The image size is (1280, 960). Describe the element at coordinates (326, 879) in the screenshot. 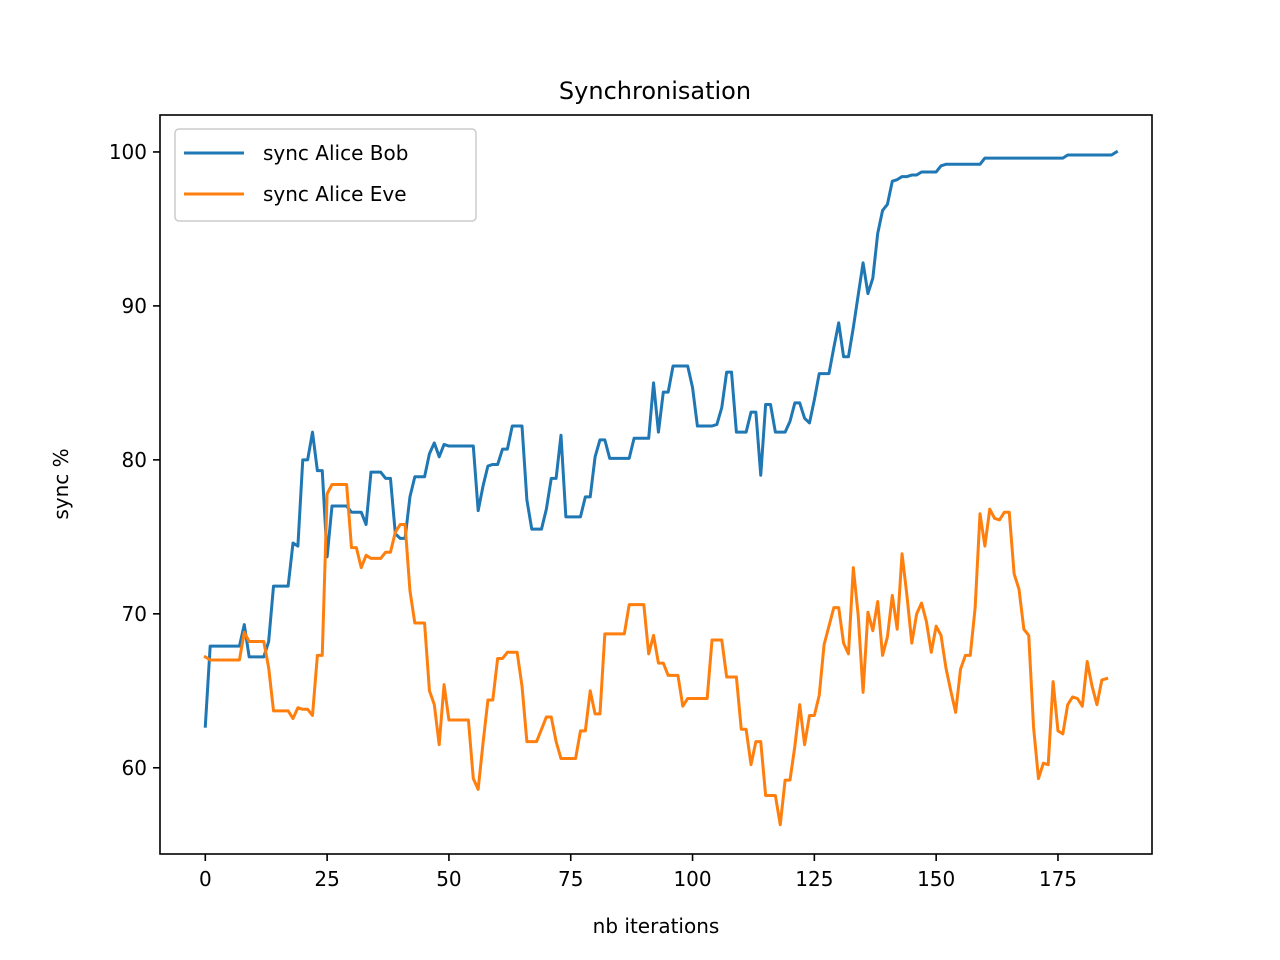

I see `x-tick-label: 25` at that location.